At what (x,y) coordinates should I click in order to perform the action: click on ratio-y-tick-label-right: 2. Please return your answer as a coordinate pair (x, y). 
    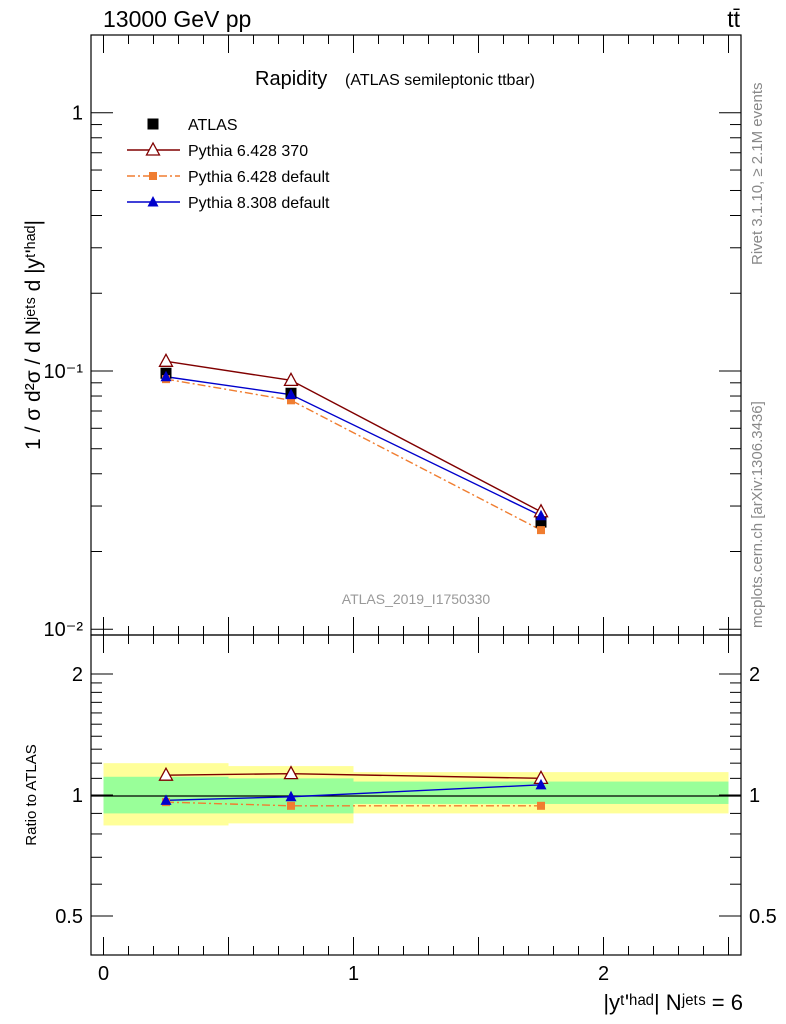
    Looking at the image, I should click on (754, 675).